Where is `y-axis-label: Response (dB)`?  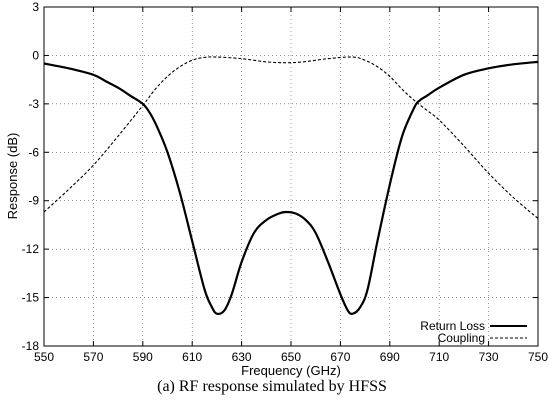 y-axis-label: Response (dB) is located at coordinates (12, 176).